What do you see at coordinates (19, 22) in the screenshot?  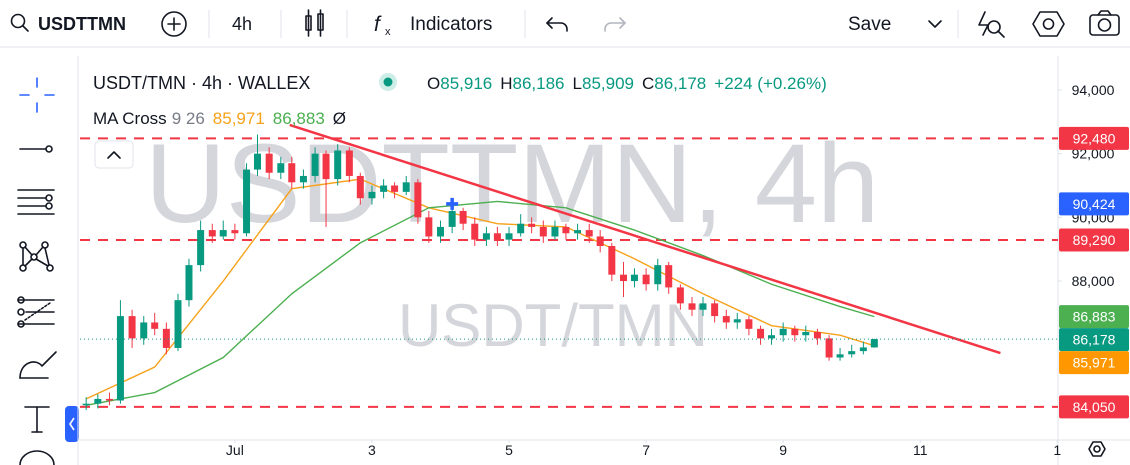 I see `search-icon` at bounding box center [19, 22].